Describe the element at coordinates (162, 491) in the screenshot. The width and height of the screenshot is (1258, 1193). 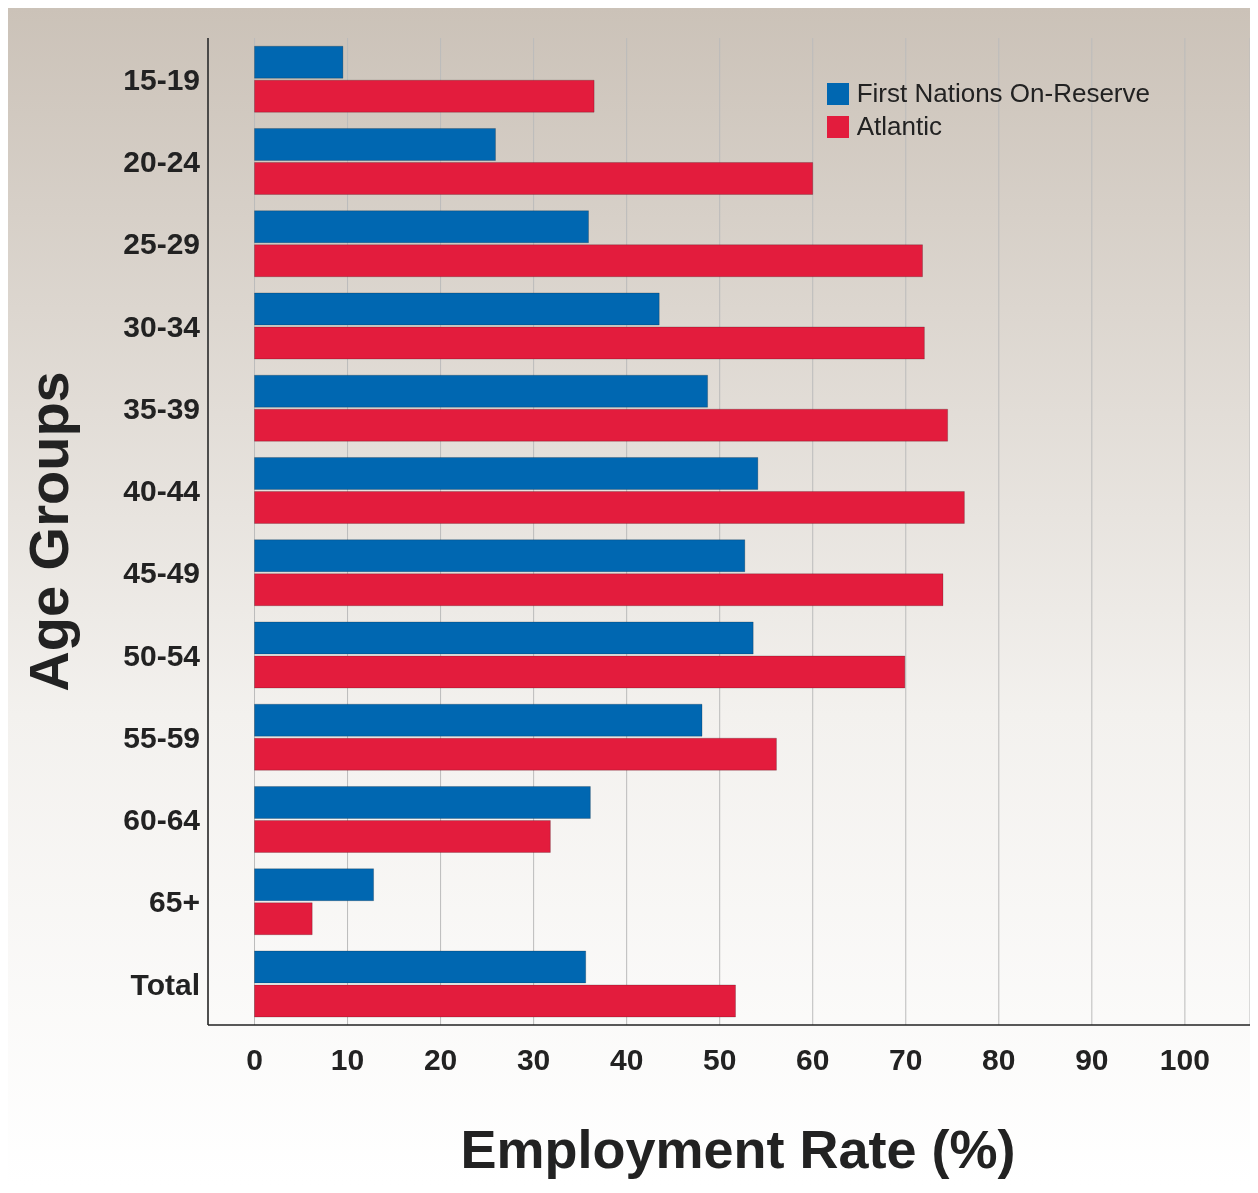
I see `y-tick-label: 40-44` at that location.